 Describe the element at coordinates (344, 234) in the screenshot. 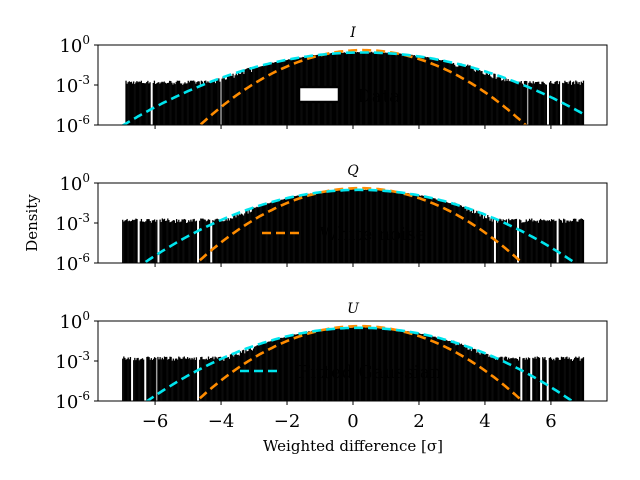

I see `legend: White noise` at that location.